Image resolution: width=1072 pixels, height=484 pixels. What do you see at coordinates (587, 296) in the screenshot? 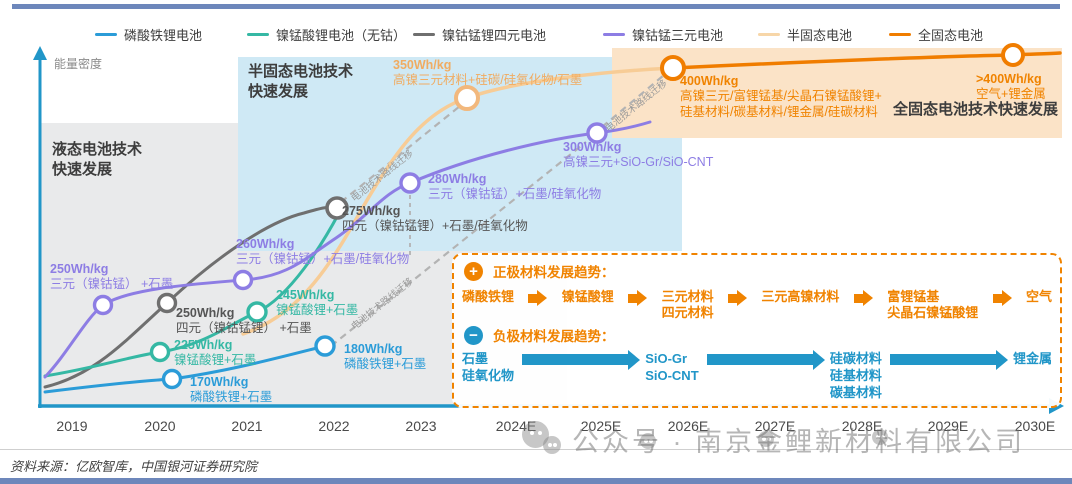
I see `cathode-item: 镍锰酸锂` at bounding box center [587, 296].